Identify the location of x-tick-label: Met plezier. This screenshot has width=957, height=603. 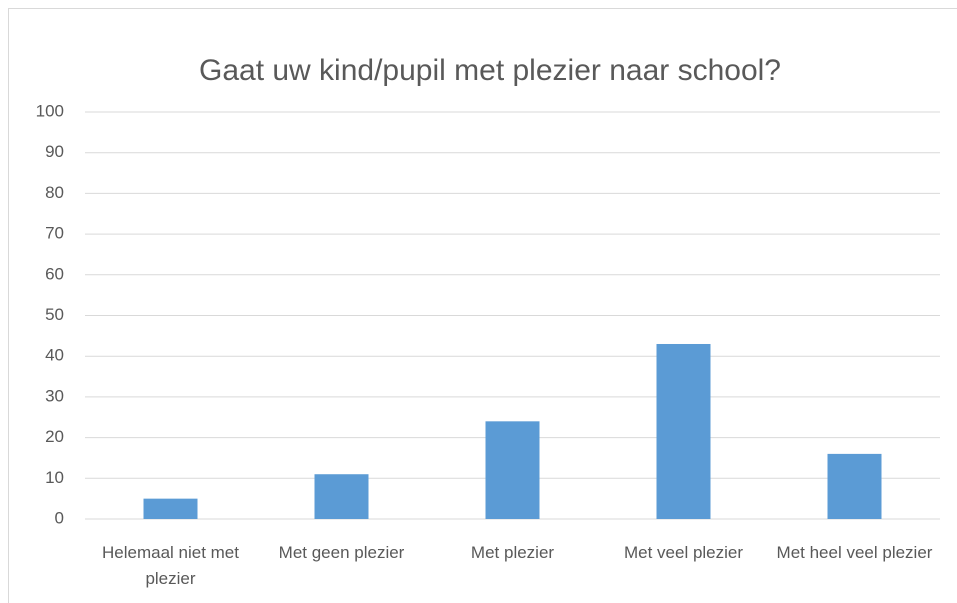
(512, 552).